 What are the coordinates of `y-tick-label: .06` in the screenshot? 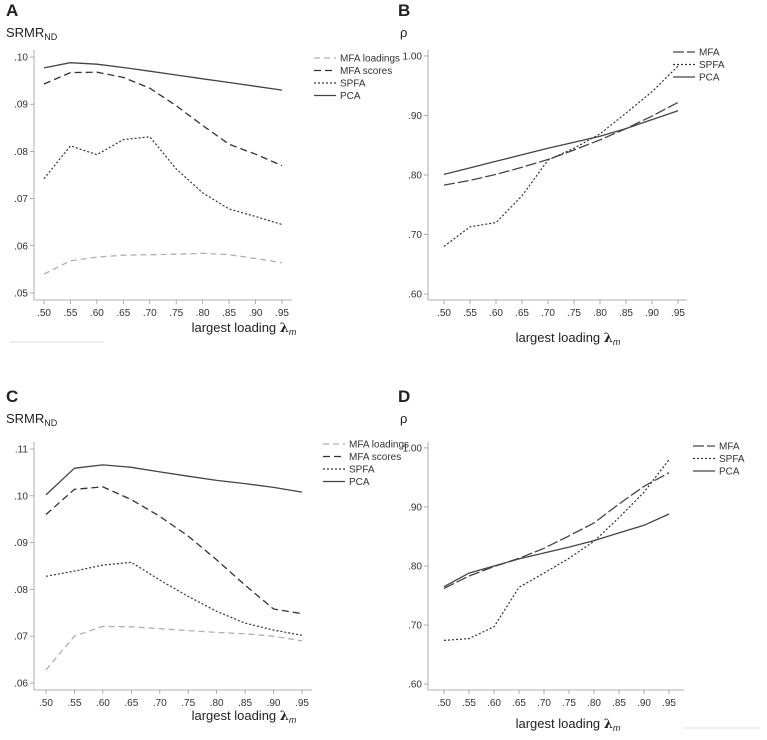 It's located at (21, 683).